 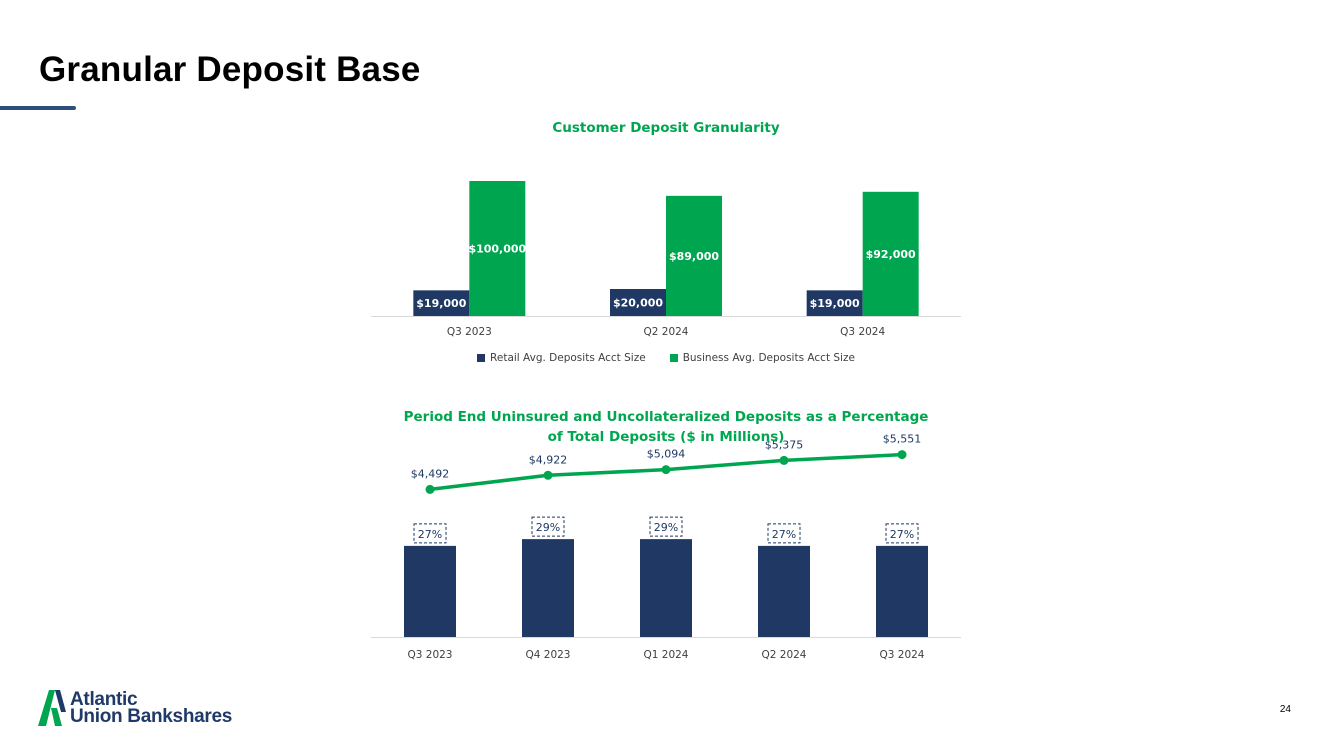 What do you see at coordinates (783, 655) in the screenshot?
I see `chart2-tick-label: Q2 2024` at bounding box center [783, 655].